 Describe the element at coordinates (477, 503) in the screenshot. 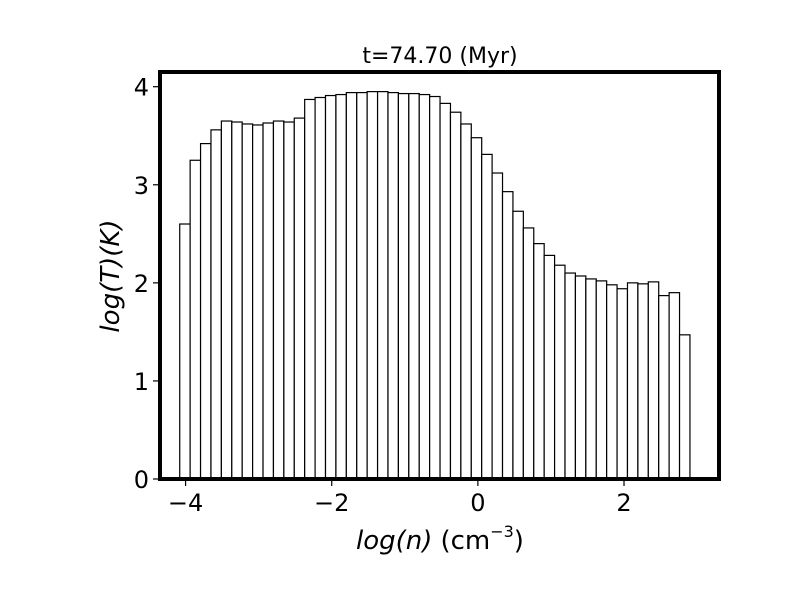

I see `x-tick-label: 0` at that location.